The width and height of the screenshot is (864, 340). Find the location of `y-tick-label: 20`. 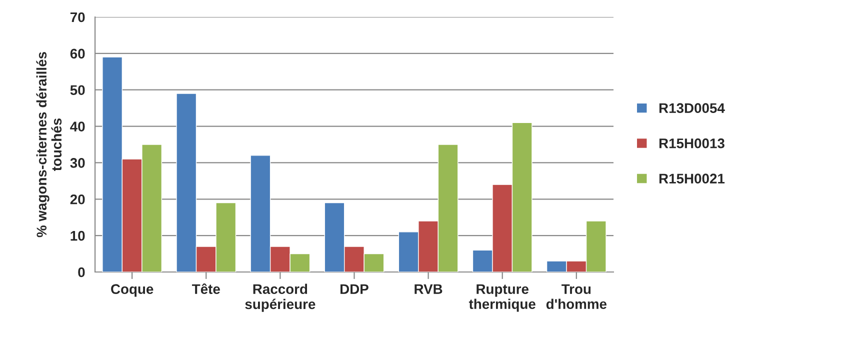

y-tick-label: 20 is located at coordinates (77, 199).